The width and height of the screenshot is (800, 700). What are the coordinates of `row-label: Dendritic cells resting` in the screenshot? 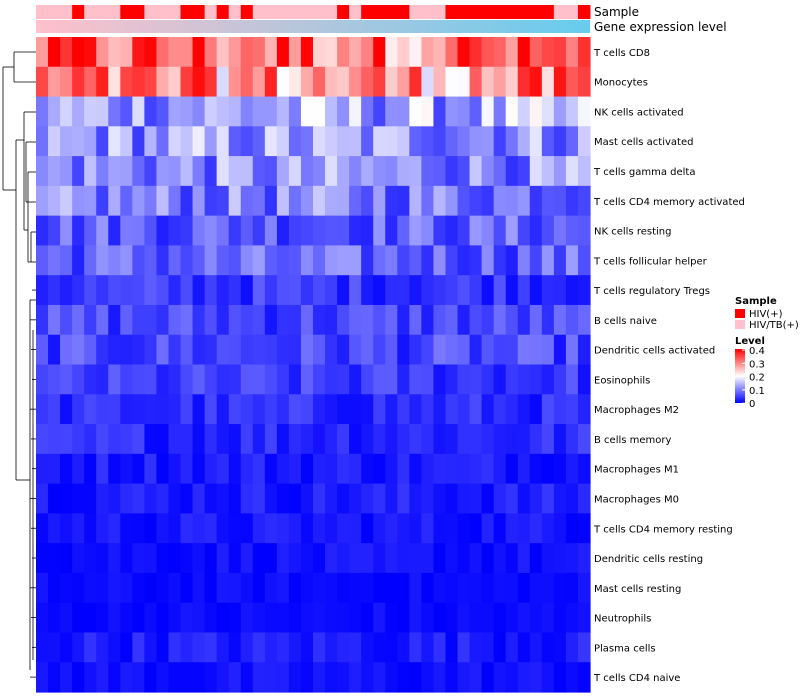 It's located at (648, 559).